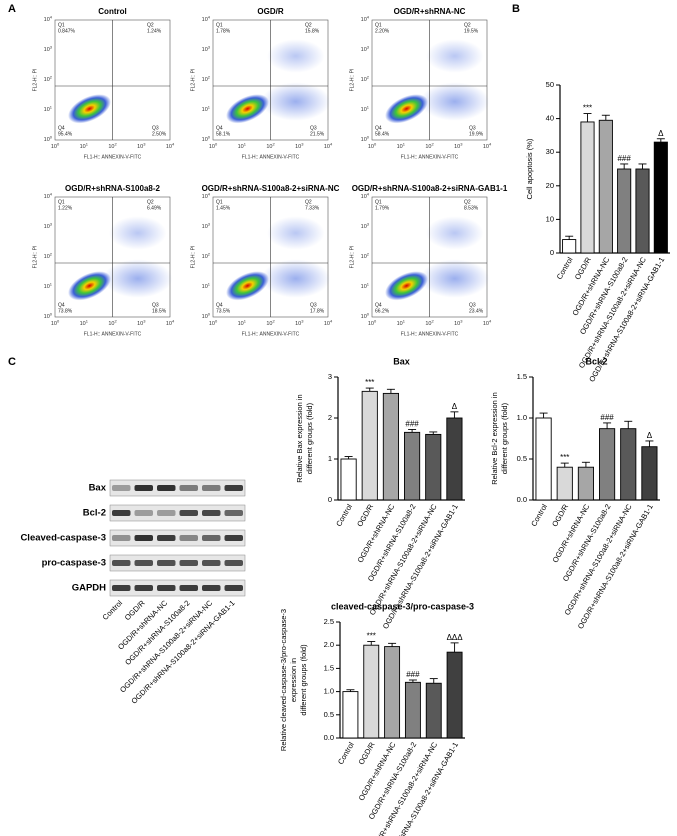 This screenshot has width=677, height=836. I want to click on quadrant-percent: 23.4%, so click(476, 311).